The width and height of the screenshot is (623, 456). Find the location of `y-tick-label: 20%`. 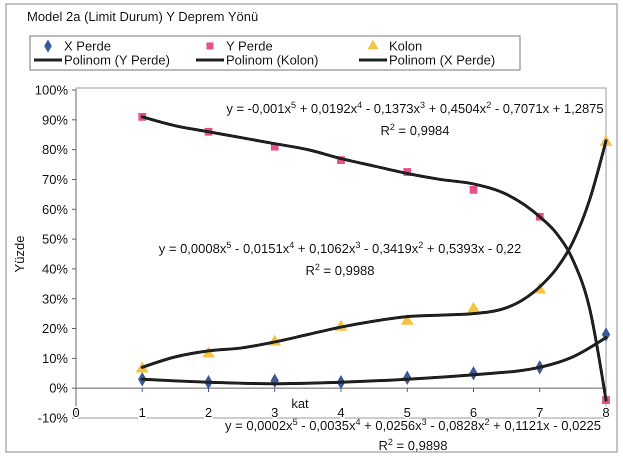

y-tick-label: 20% is located at coordinates (55, 328).